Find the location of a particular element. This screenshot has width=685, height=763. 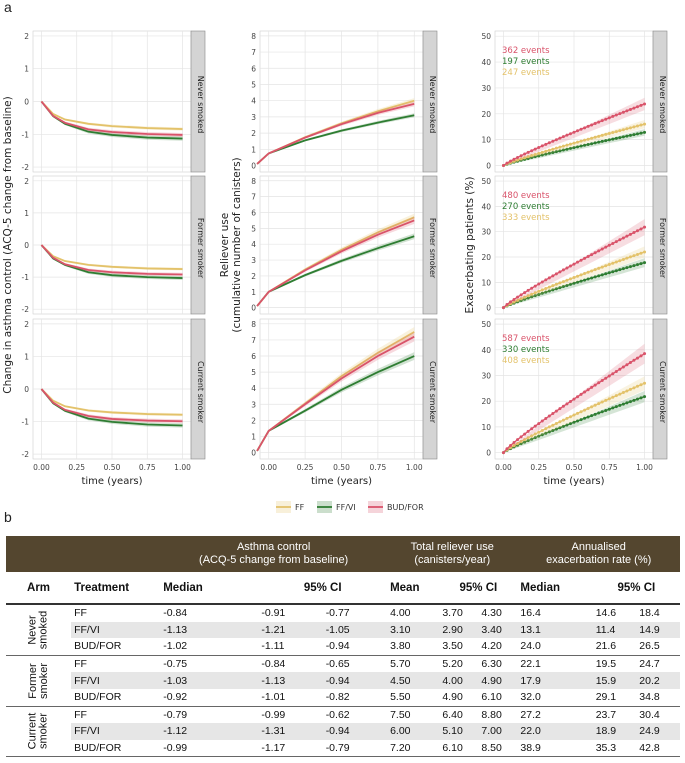

x-tick-label: 0.25 is located at coordinates (305, 467).